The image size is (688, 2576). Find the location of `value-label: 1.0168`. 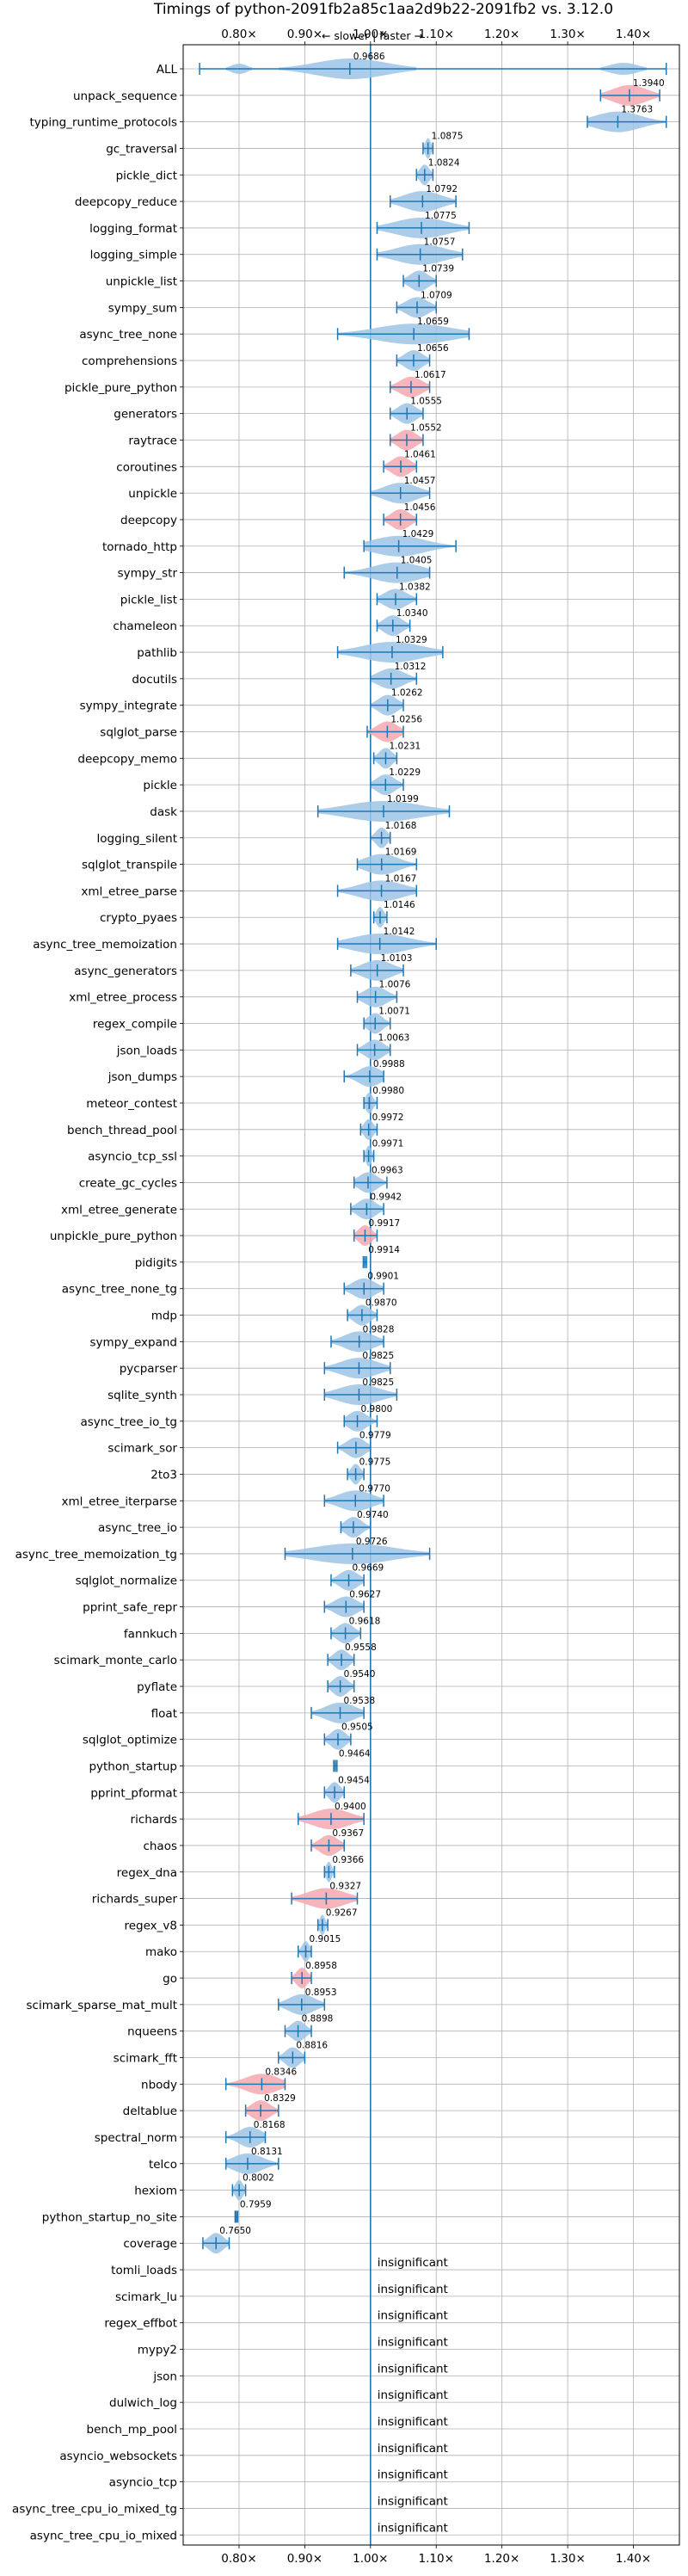

value-label: 1.0168 is located at coordinates (401, 826).